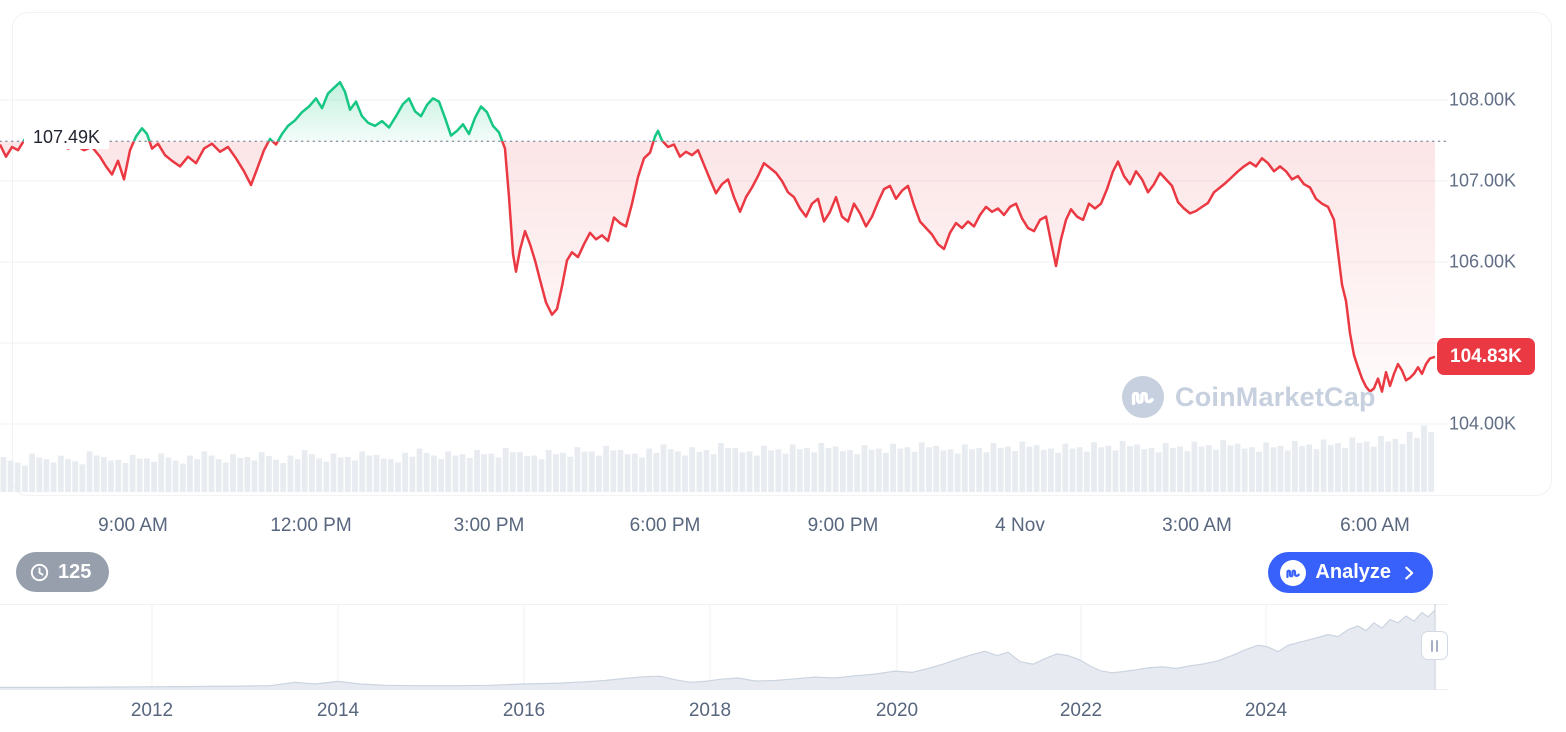 The image size is (1566, 732). Describe the element at coordinates (67, 137) in the screenshot. I see `baseline-price-label: 107.49K` at that location.